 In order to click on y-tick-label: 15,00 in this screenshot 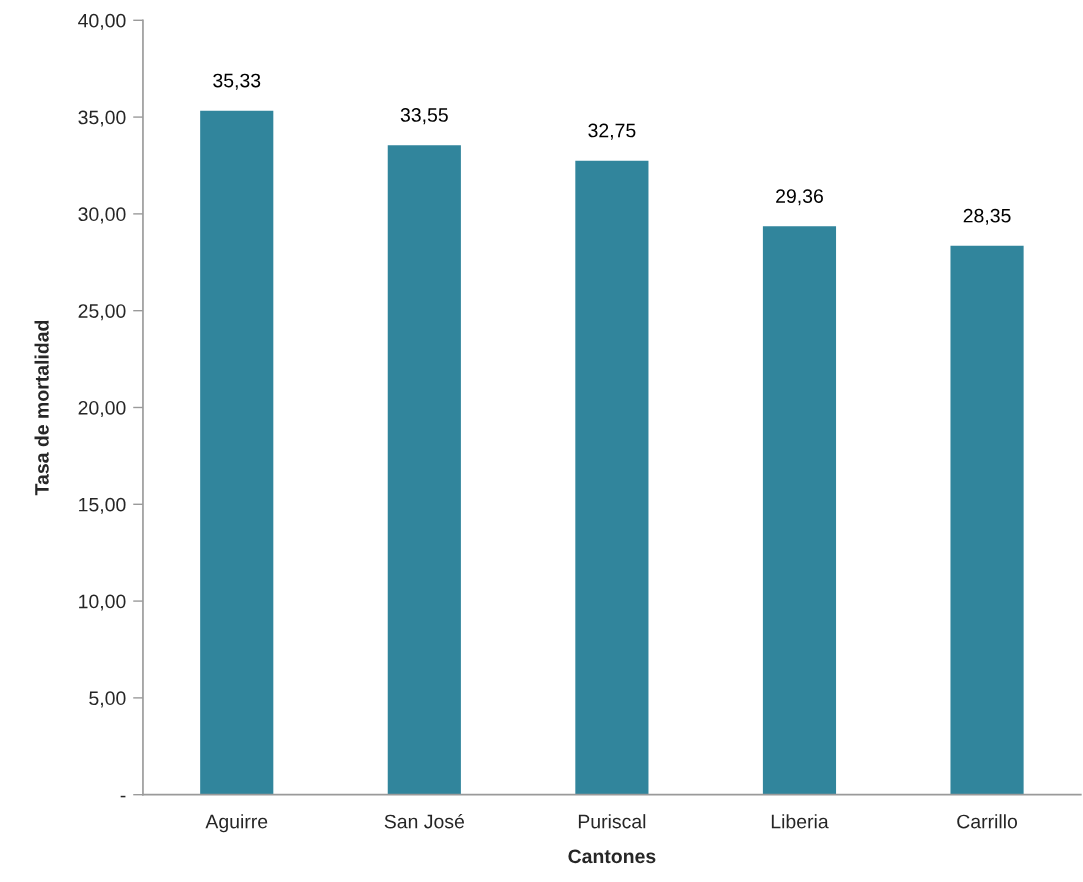, I will do `click(102, 505)`.